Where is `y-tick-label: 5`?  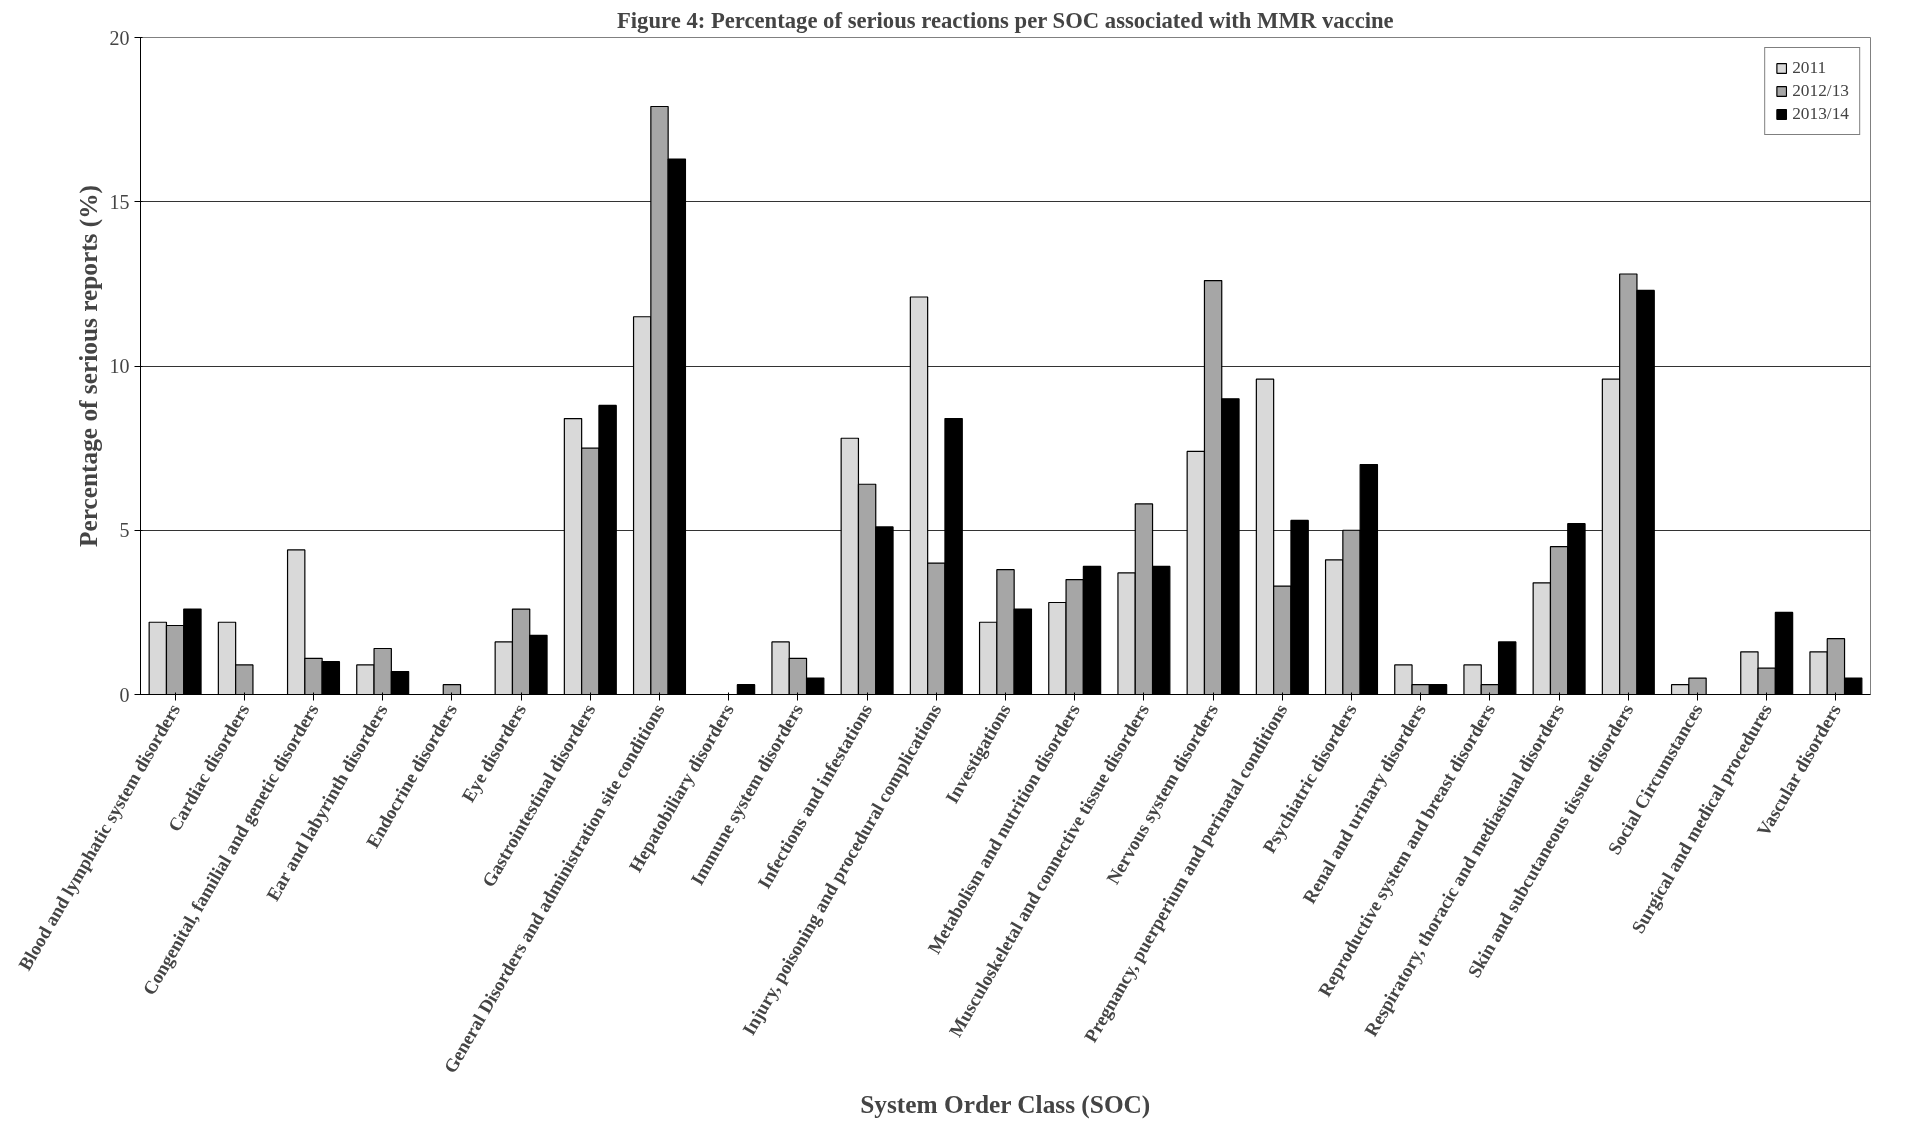 y-tick-label: 5 is located at coordinates (124, 530).